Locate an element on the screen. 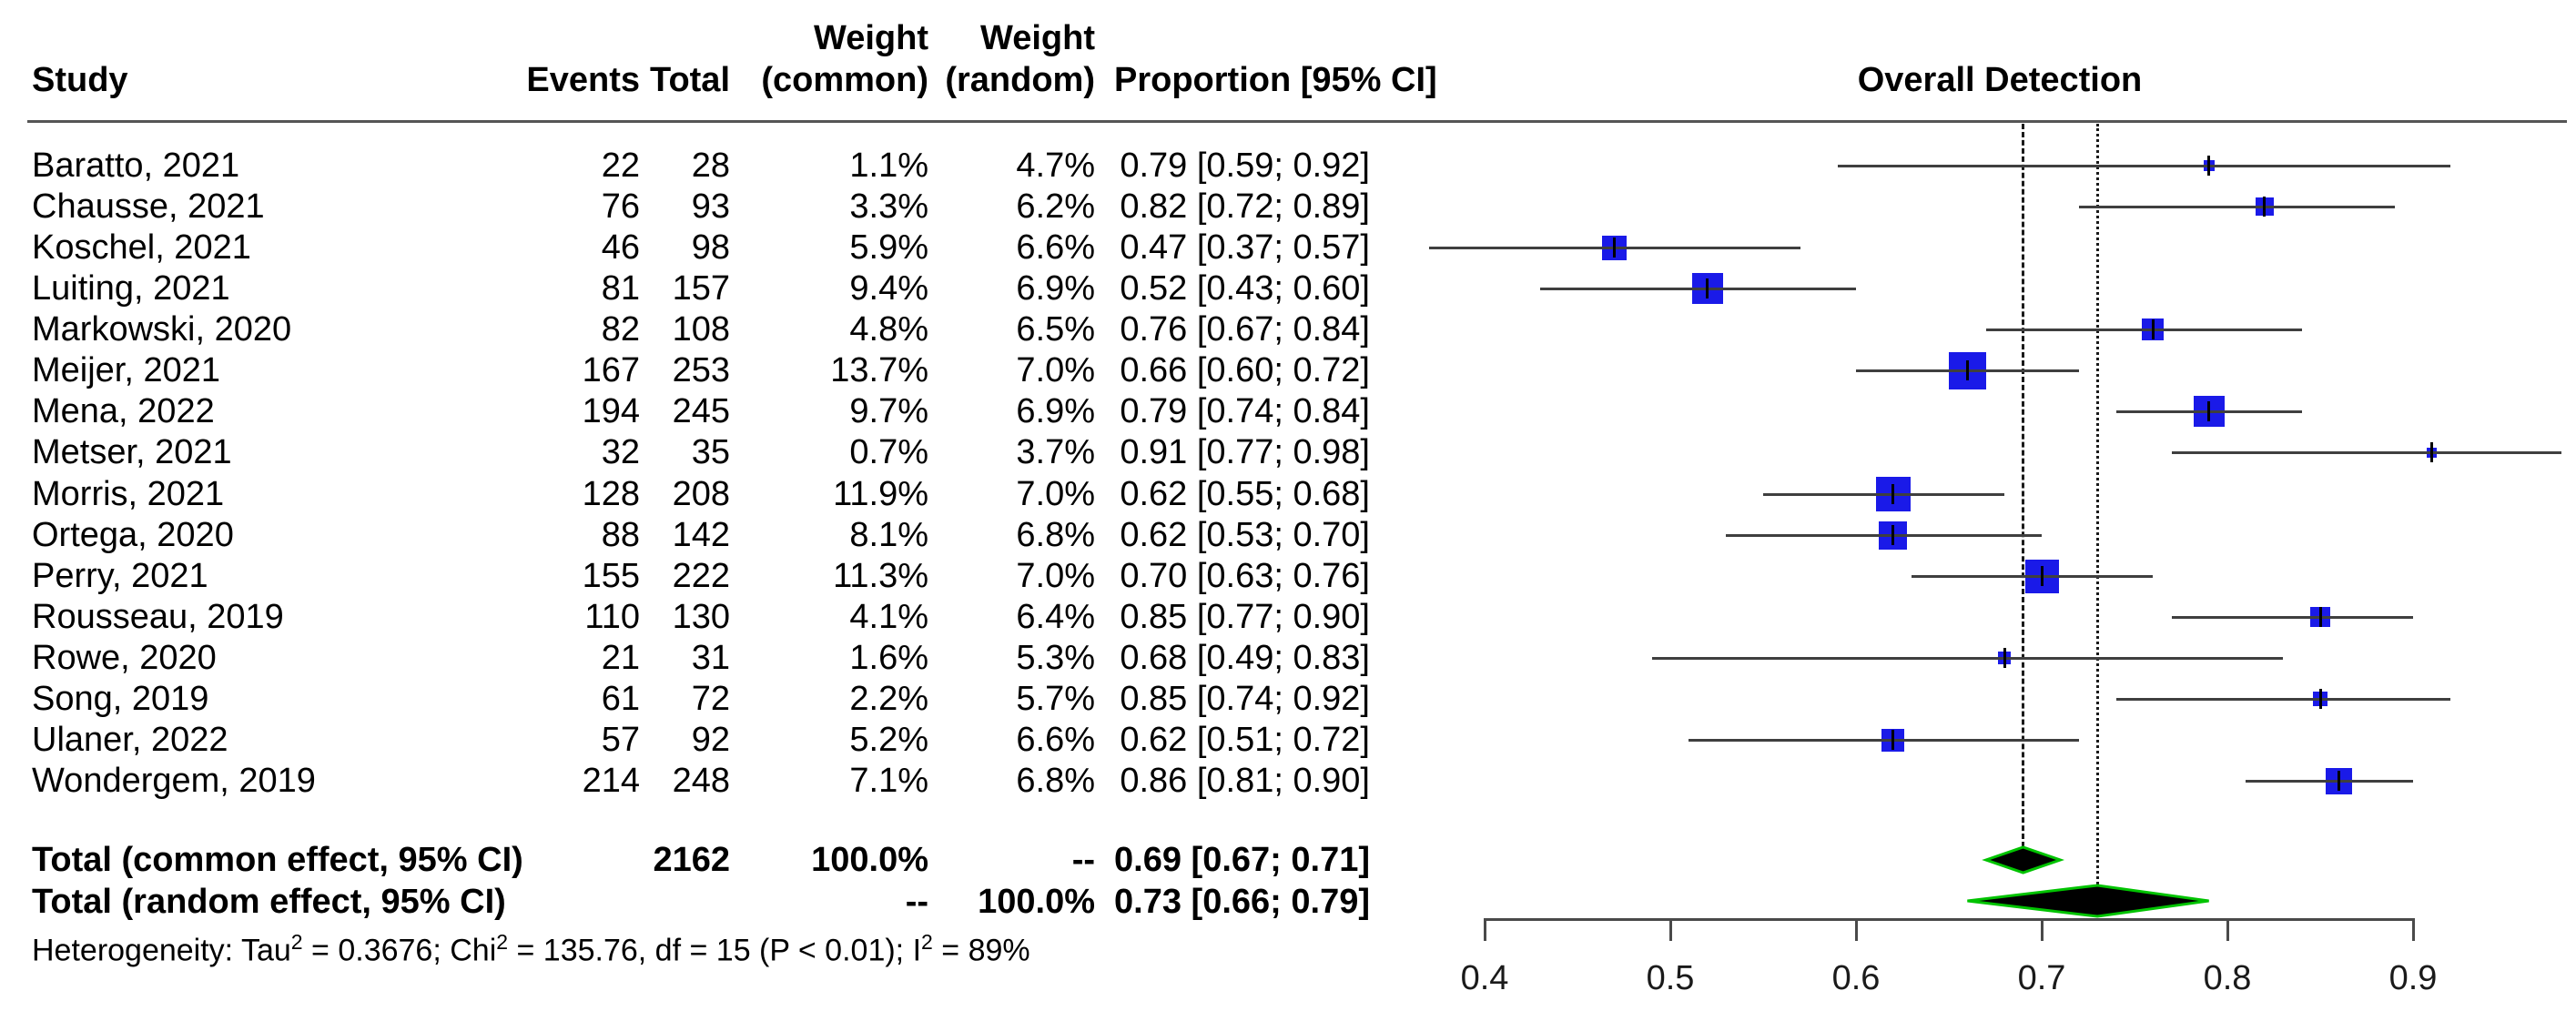 The image size is (2576, 1021). proportion-value: 0.79 [0.74; 0.84] is located at coordinates (1245, 411).